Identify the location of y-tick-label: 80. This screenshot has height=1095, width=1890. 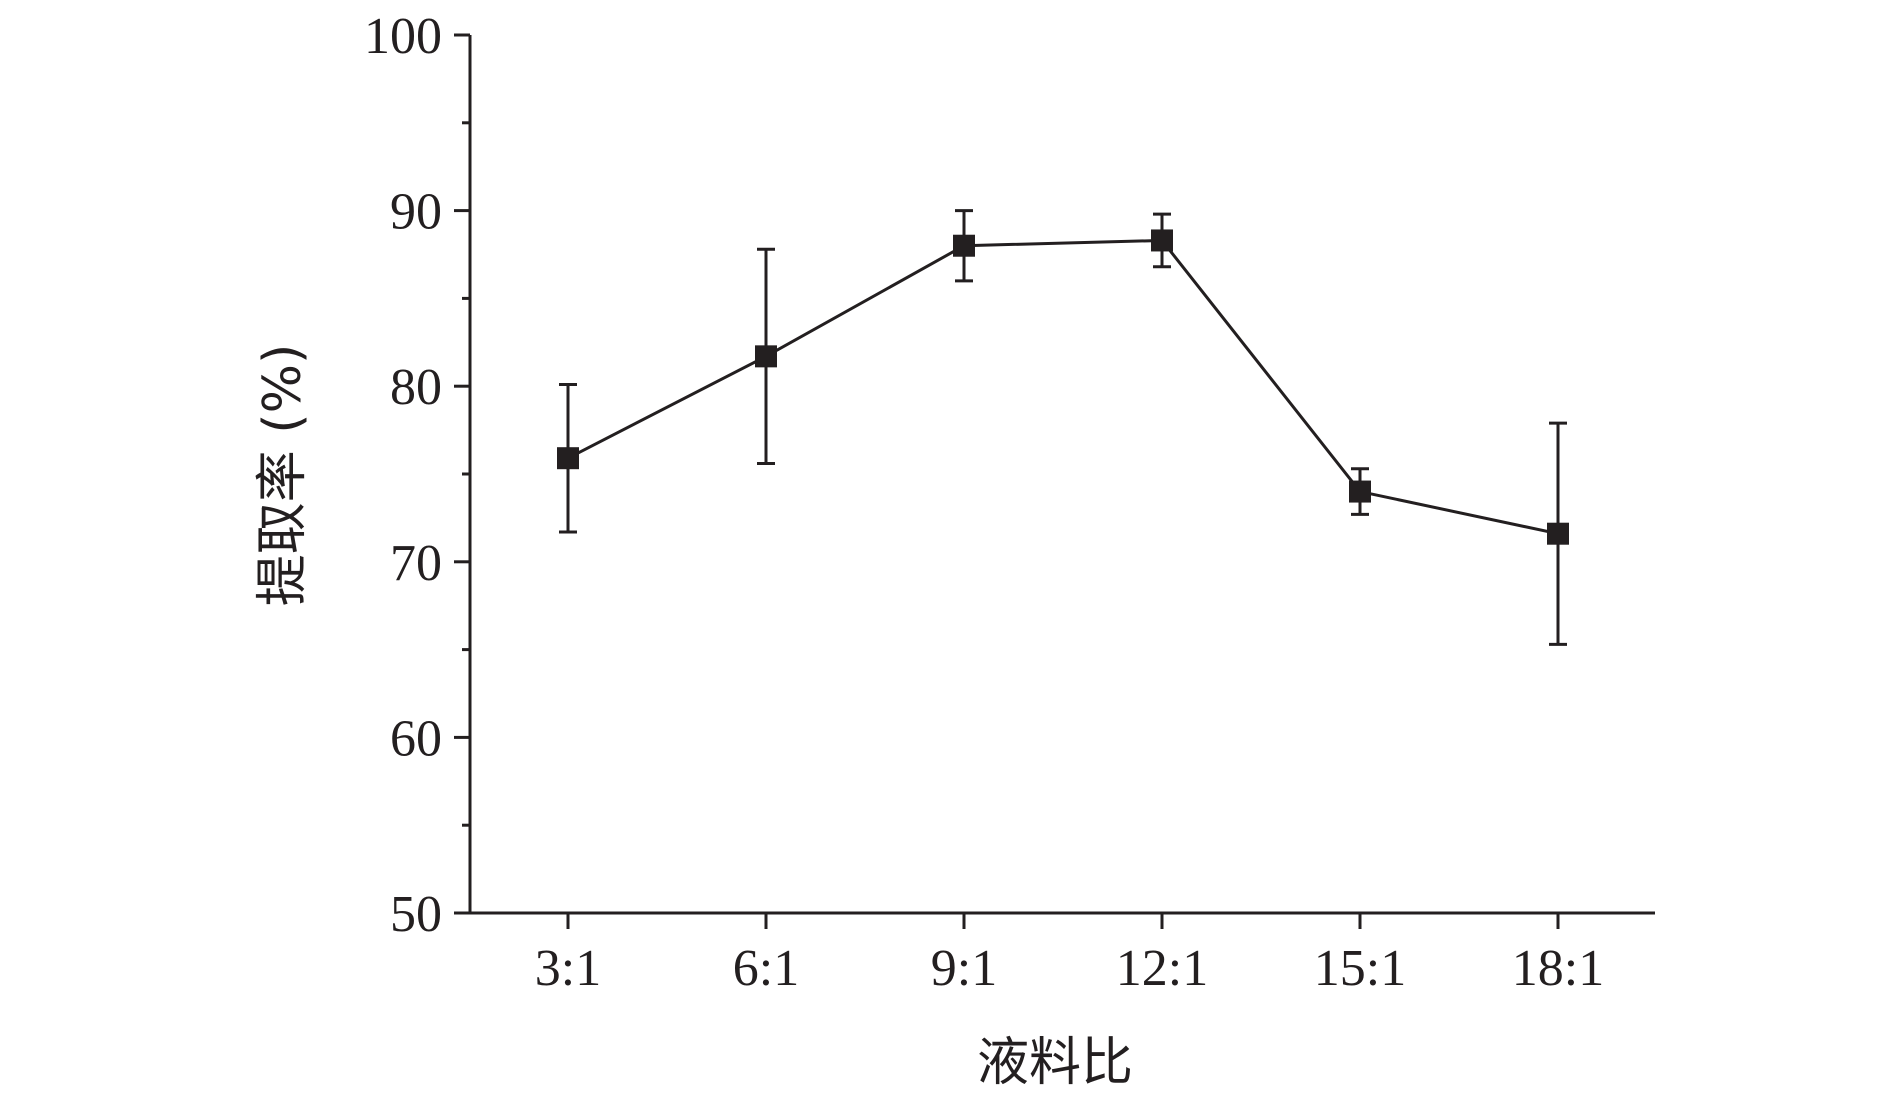
(416, 387).